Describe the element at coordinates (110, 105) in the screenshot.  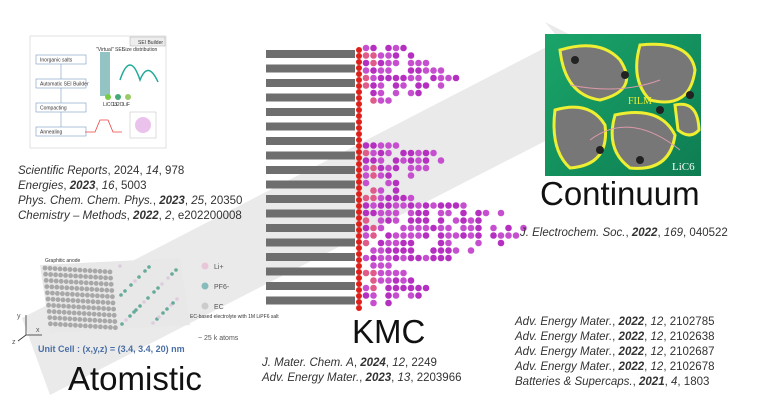
I see `species-label: LiCO3` at that location.